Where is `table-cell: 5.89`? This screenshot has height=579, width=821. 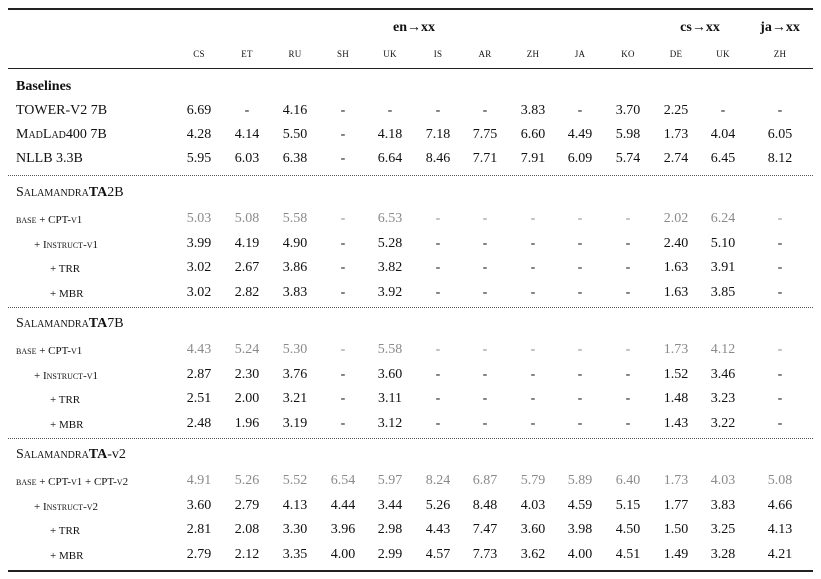
table-cell: 5.89 is located at coordinates (580, 480).